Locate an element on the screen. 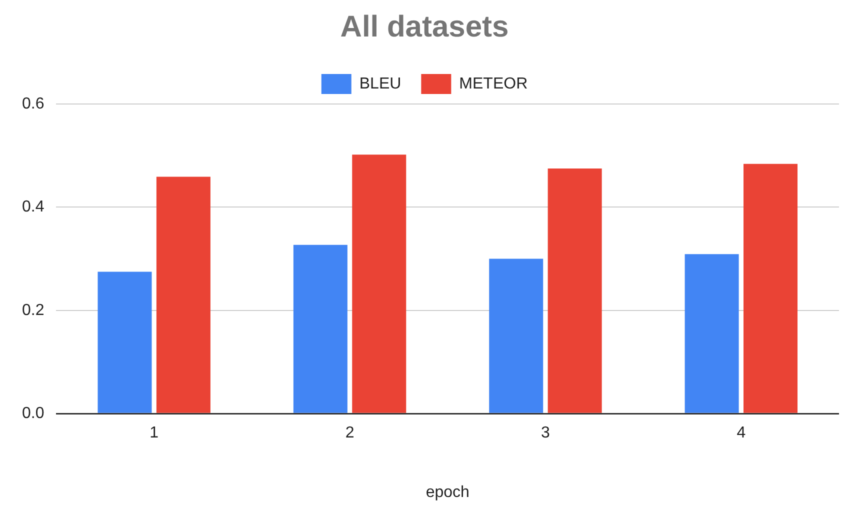  x-tick-label: 1 is located at coordinates (154, 433).